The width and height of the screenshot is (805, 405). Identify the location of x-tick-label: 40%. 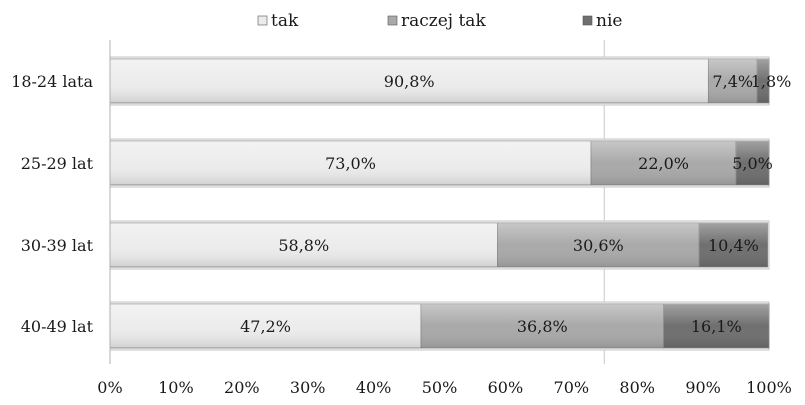
(374, 387).